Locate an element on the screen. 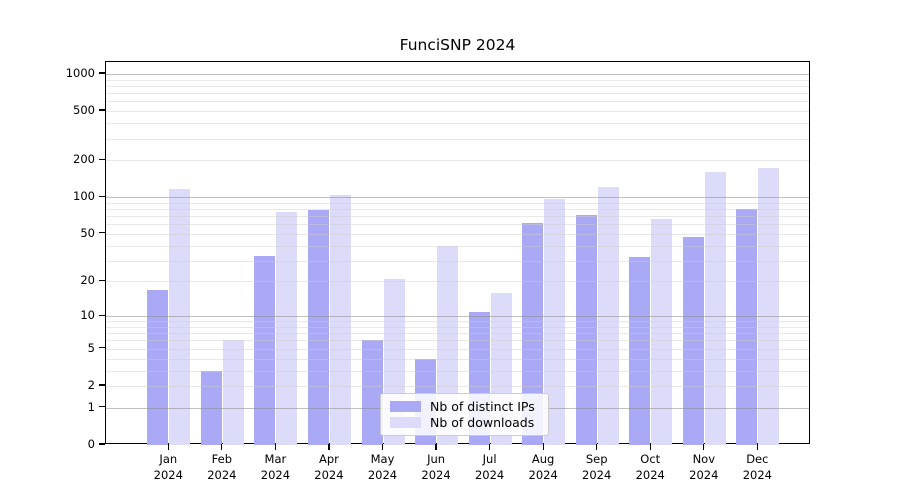  x-tick-label-jan: Jan 2024 is located at coordinates (168, 467).